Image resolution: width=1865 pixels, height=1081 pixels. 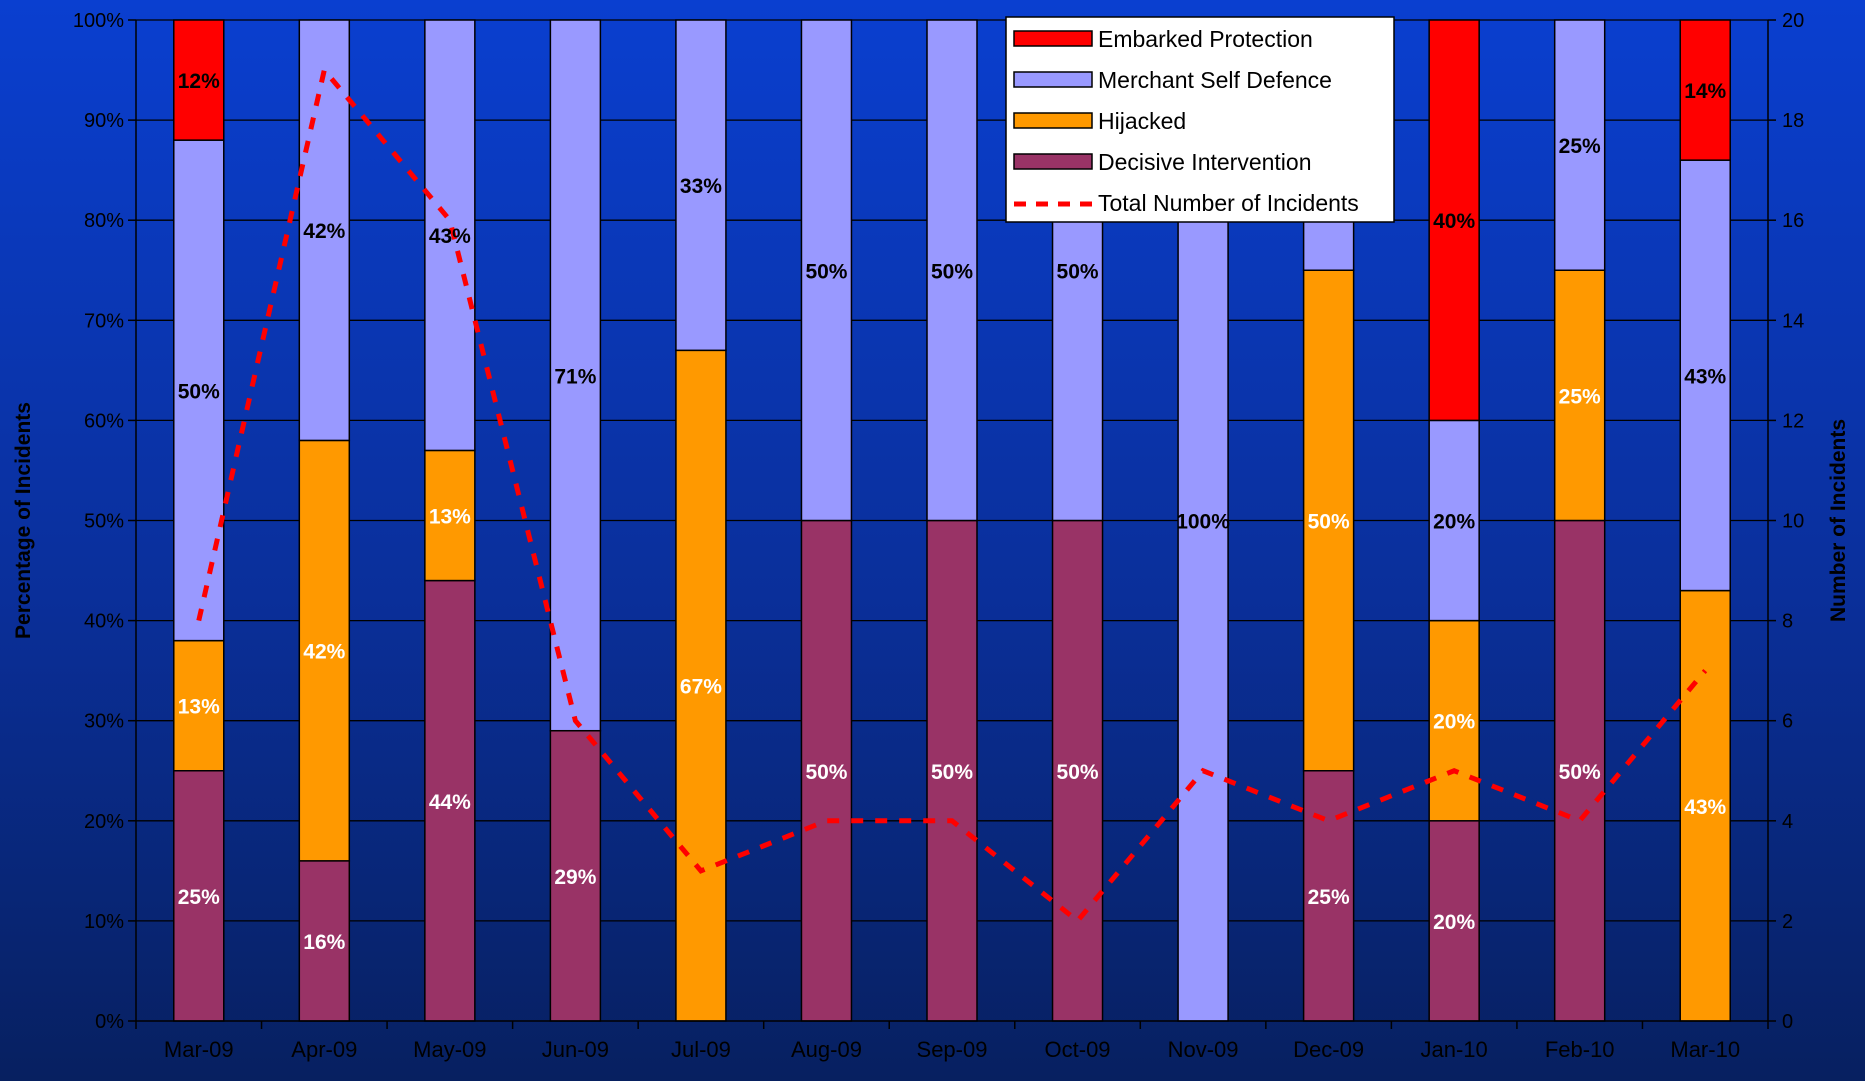 What do you see at coordinates (575, 1049) in the screenshot?
I see `x-tick-label: Jun-09` at bounding box center [575, 1049].